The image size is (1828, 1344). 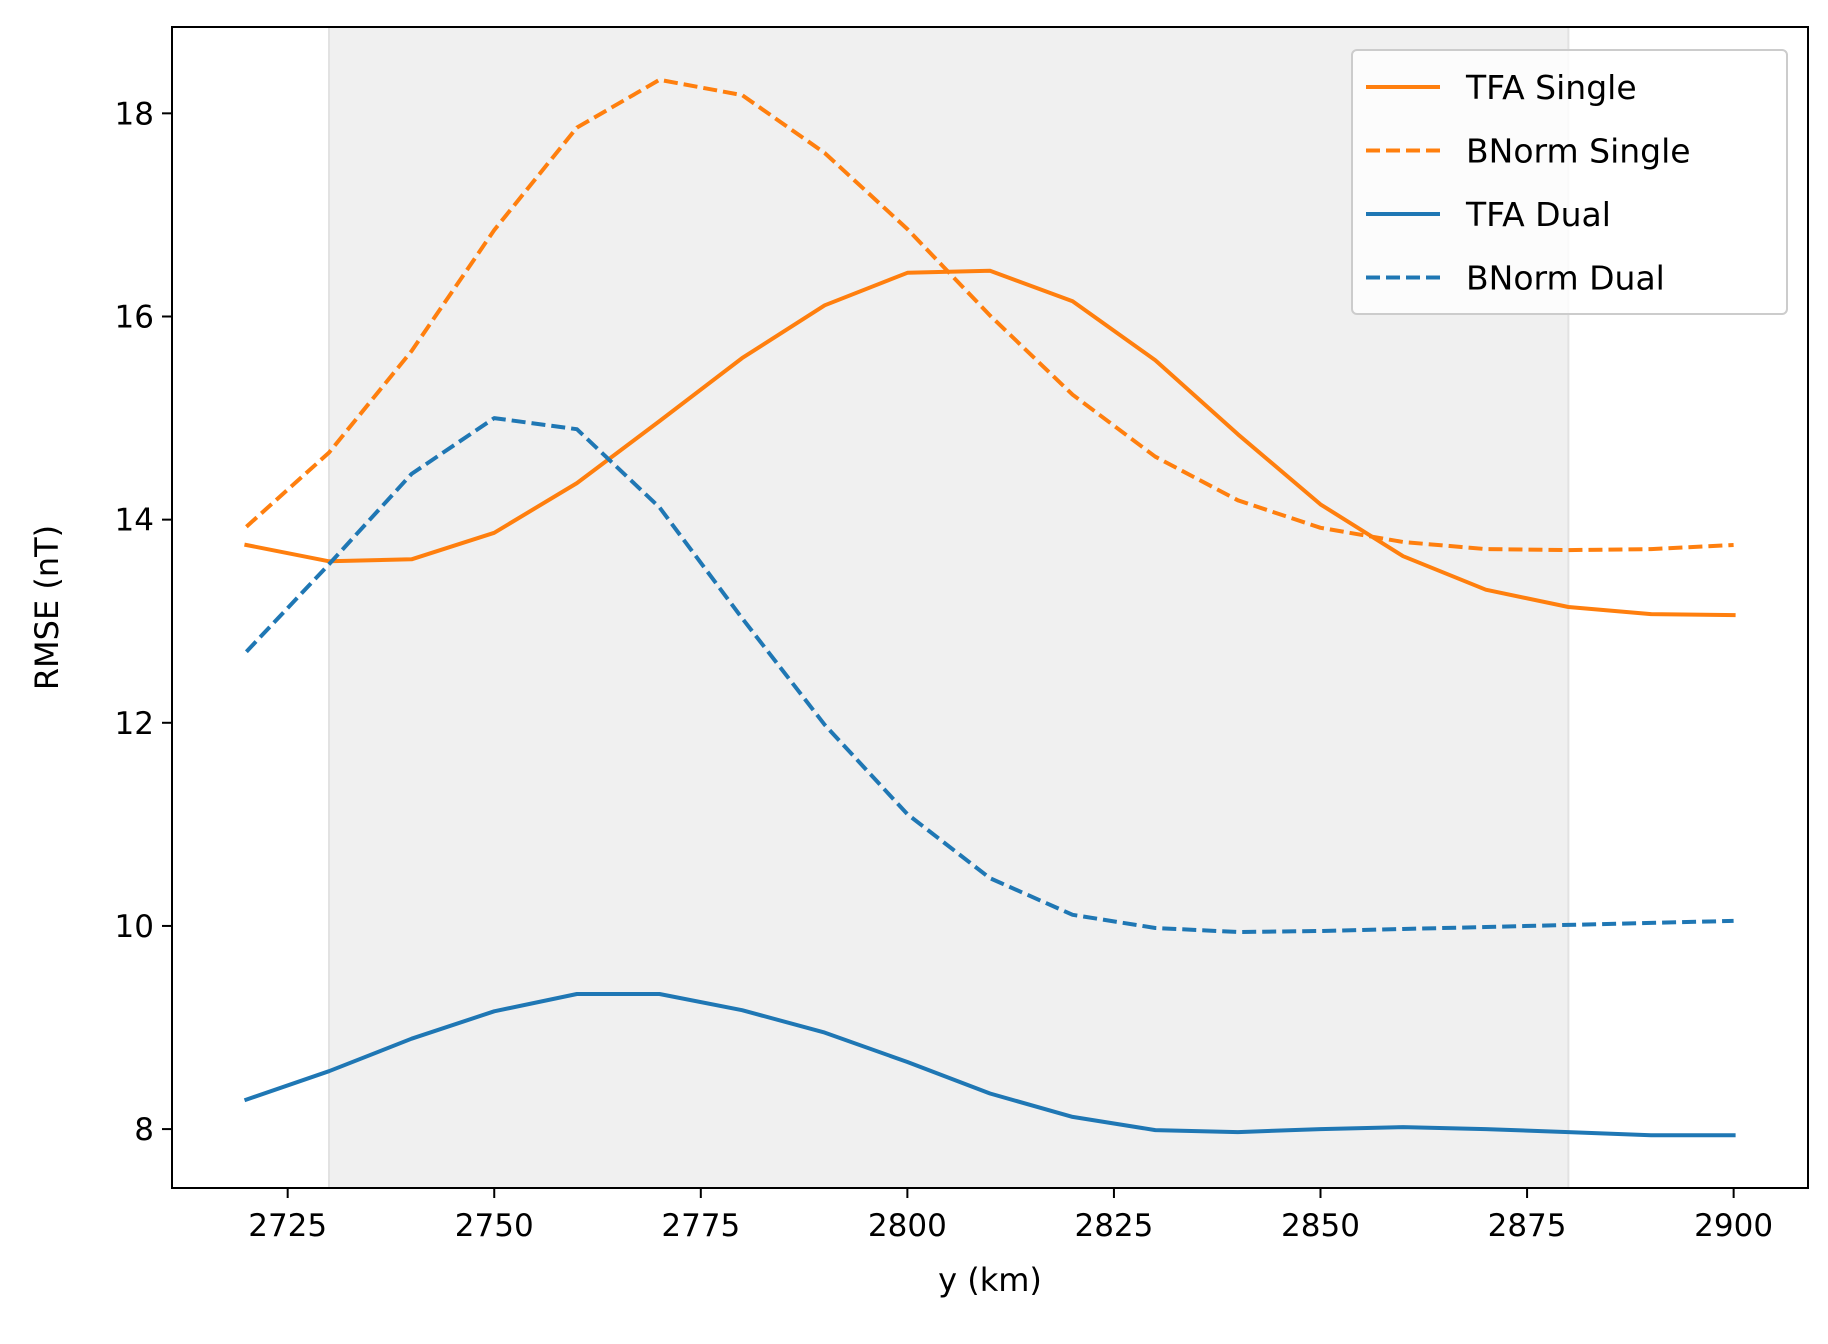 What do you see at coordinates (287, 1226) in the screenshot?
I see `x-tick-label: 2725` at bounding box center [287, 1226].